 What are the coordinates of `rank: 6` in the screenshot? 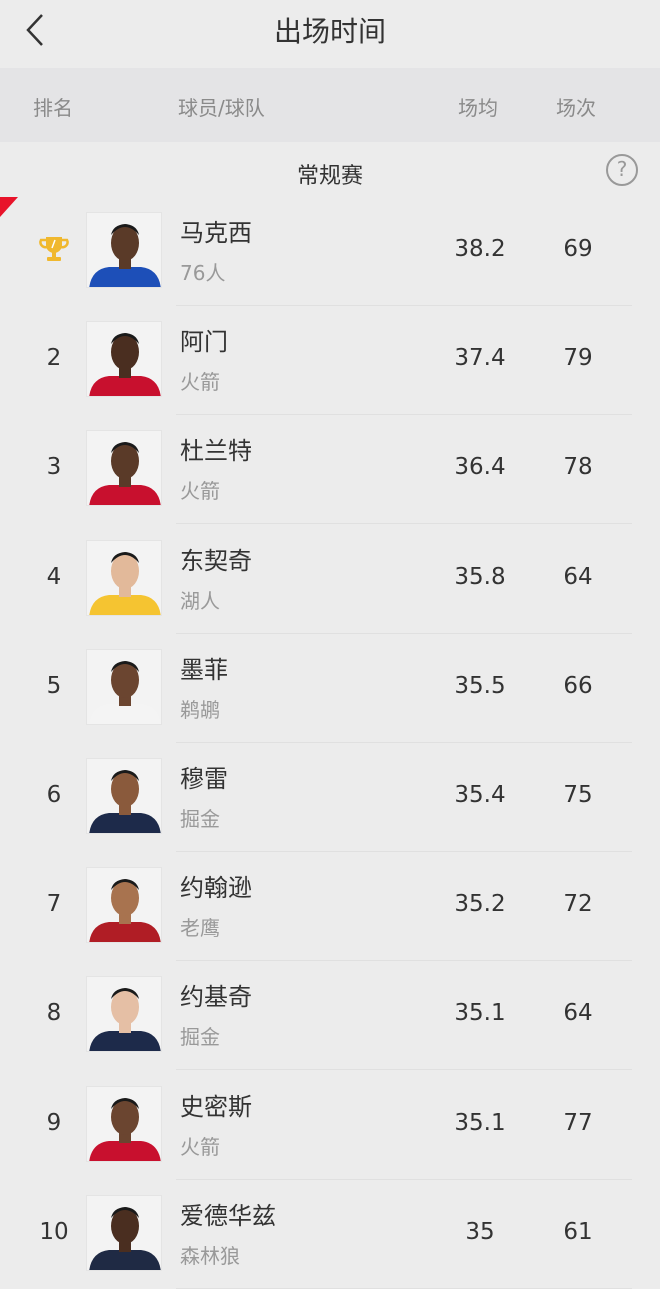 It's located at (54, 795).